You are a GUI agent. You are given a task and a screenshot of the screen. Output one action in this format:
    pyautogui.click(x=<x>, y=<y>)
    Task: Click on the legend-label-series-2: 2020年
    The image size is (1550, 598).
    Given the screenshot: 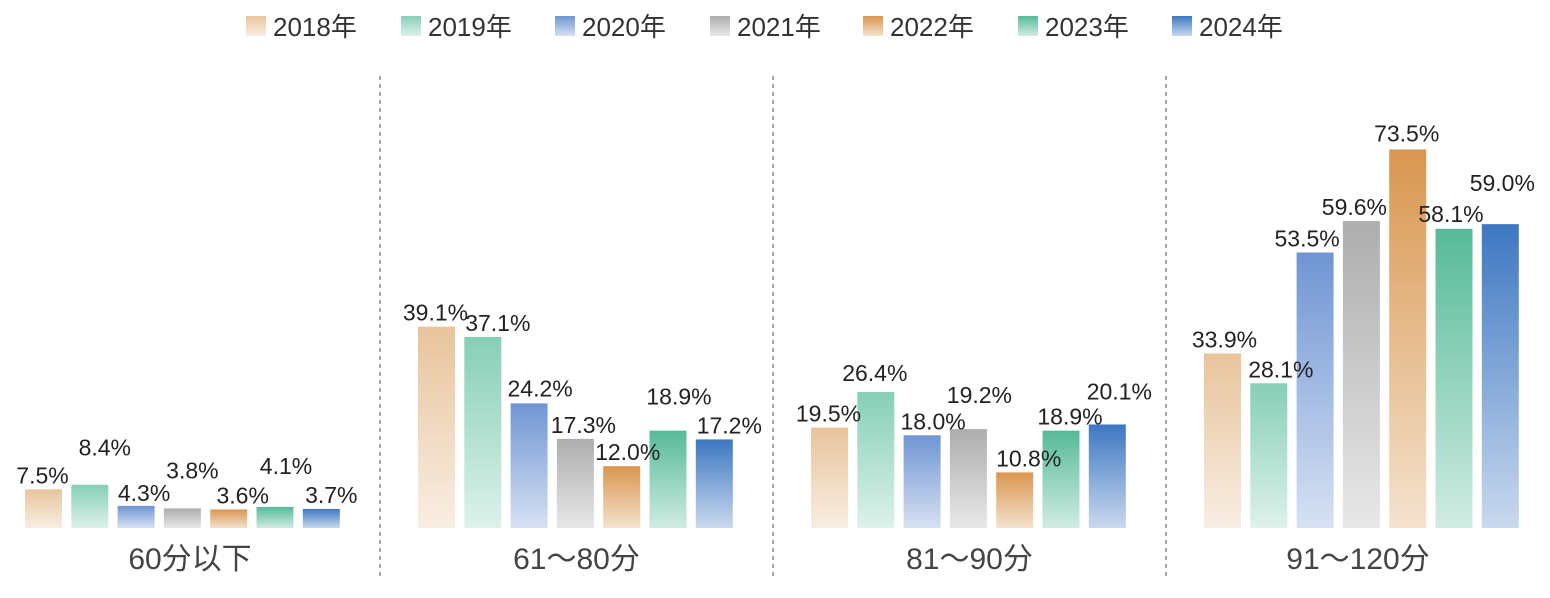 What is the action you would take?
    pyautogui.click(x=624, y=27)
    